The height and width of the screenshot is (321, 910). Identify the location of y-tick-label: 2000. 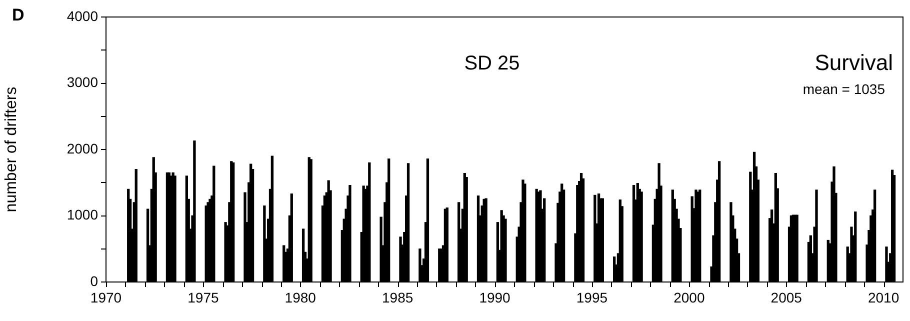
(82, 148).